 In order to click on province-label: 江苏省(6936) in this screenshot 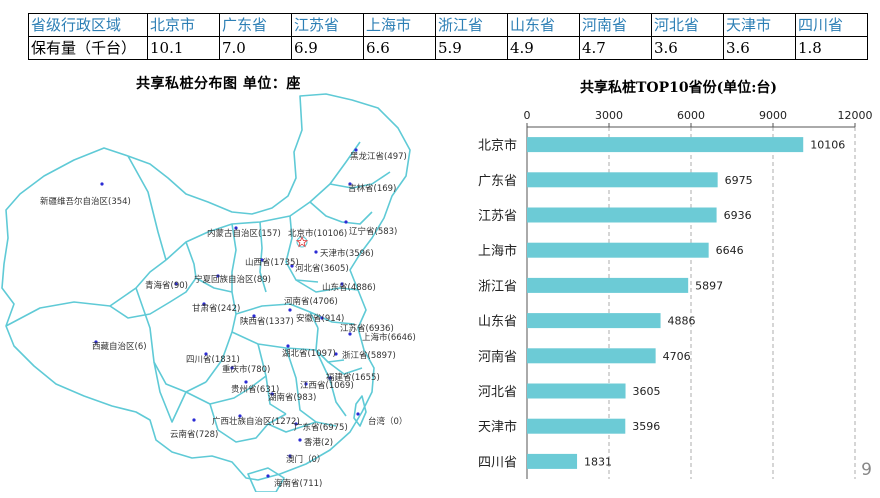, I will do `click(367, 328)`.